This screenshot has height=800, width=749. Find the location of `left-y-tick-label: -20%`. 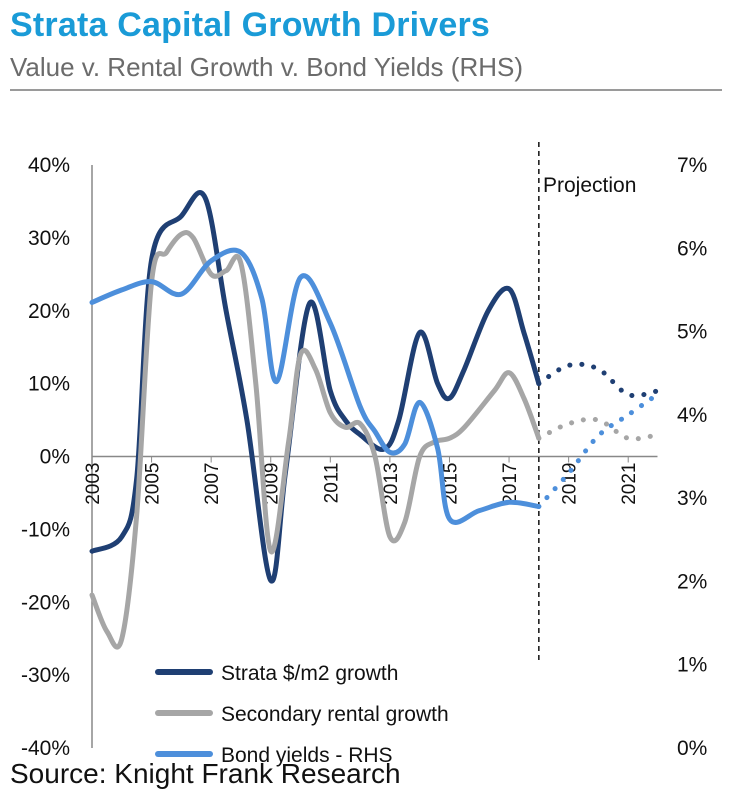

left-y-tick-label: -20% is located at coordinates (45, 602).